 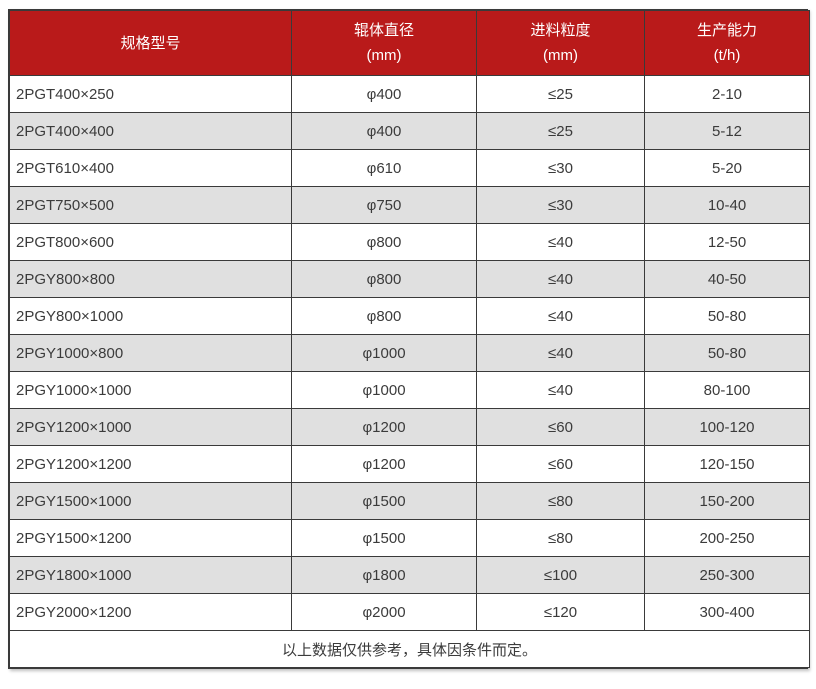 What do you see at coordinates (384, 205) in the screenshot?
I see `diameter-cell: φ750` at bounding box center [384, 205].